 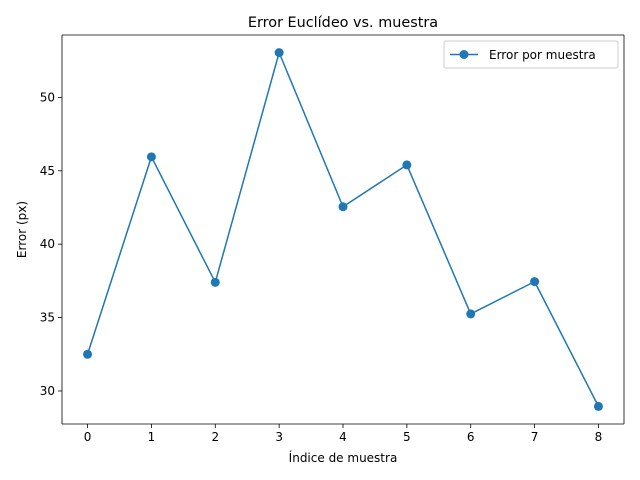 I want to click on y-tick-label: 35, so click(x=47, y=318).